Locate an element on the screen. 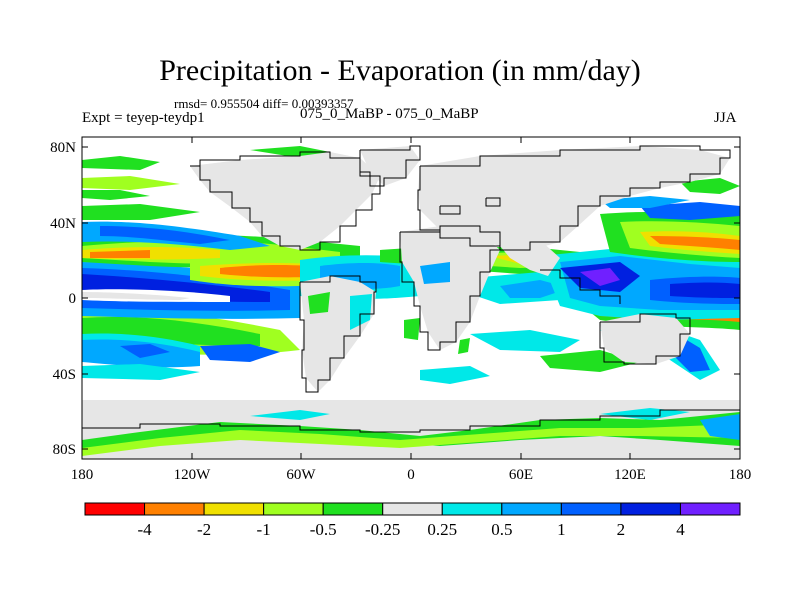 This screenshot has height=600, width=800. lon-label-180e: 180 is located at coordinates (740, 475).